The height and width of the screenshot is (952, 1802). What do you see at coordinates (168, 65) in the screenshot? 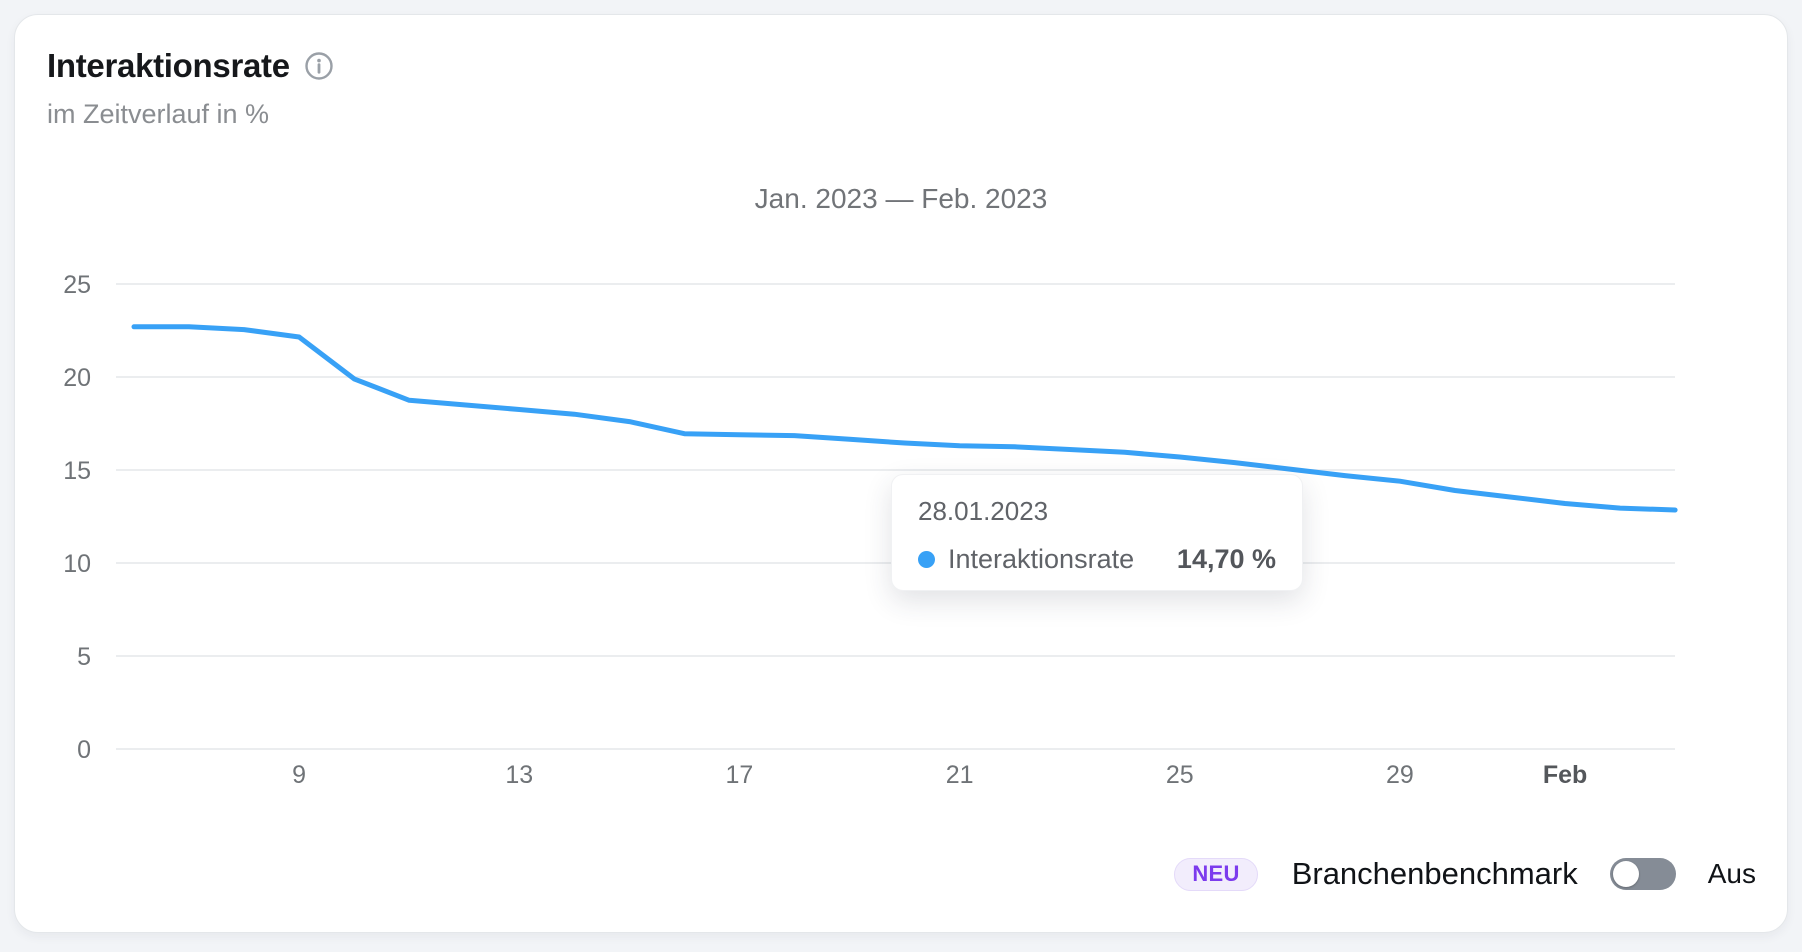
I see `page-title: Interaktionsrate` at bounding box center [168, 65].